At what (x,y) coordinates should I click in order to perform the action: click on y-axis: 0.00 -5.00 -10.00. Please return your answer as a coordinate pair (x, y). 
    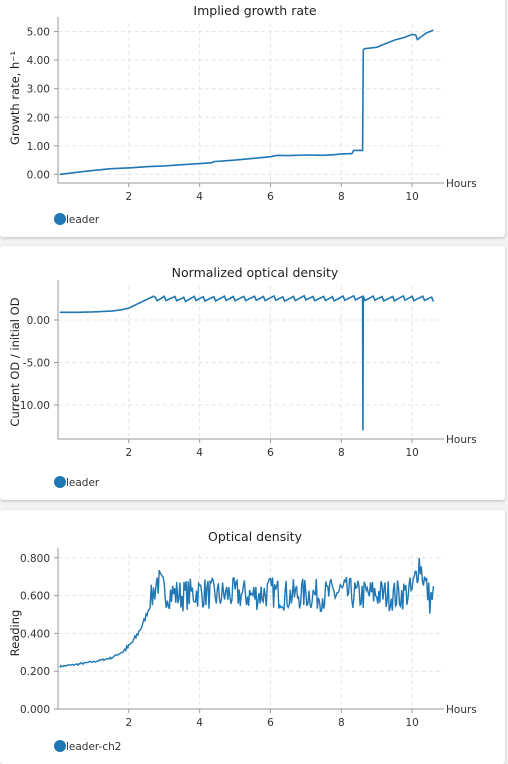
    Looking at the image, I should click on (37, 359).